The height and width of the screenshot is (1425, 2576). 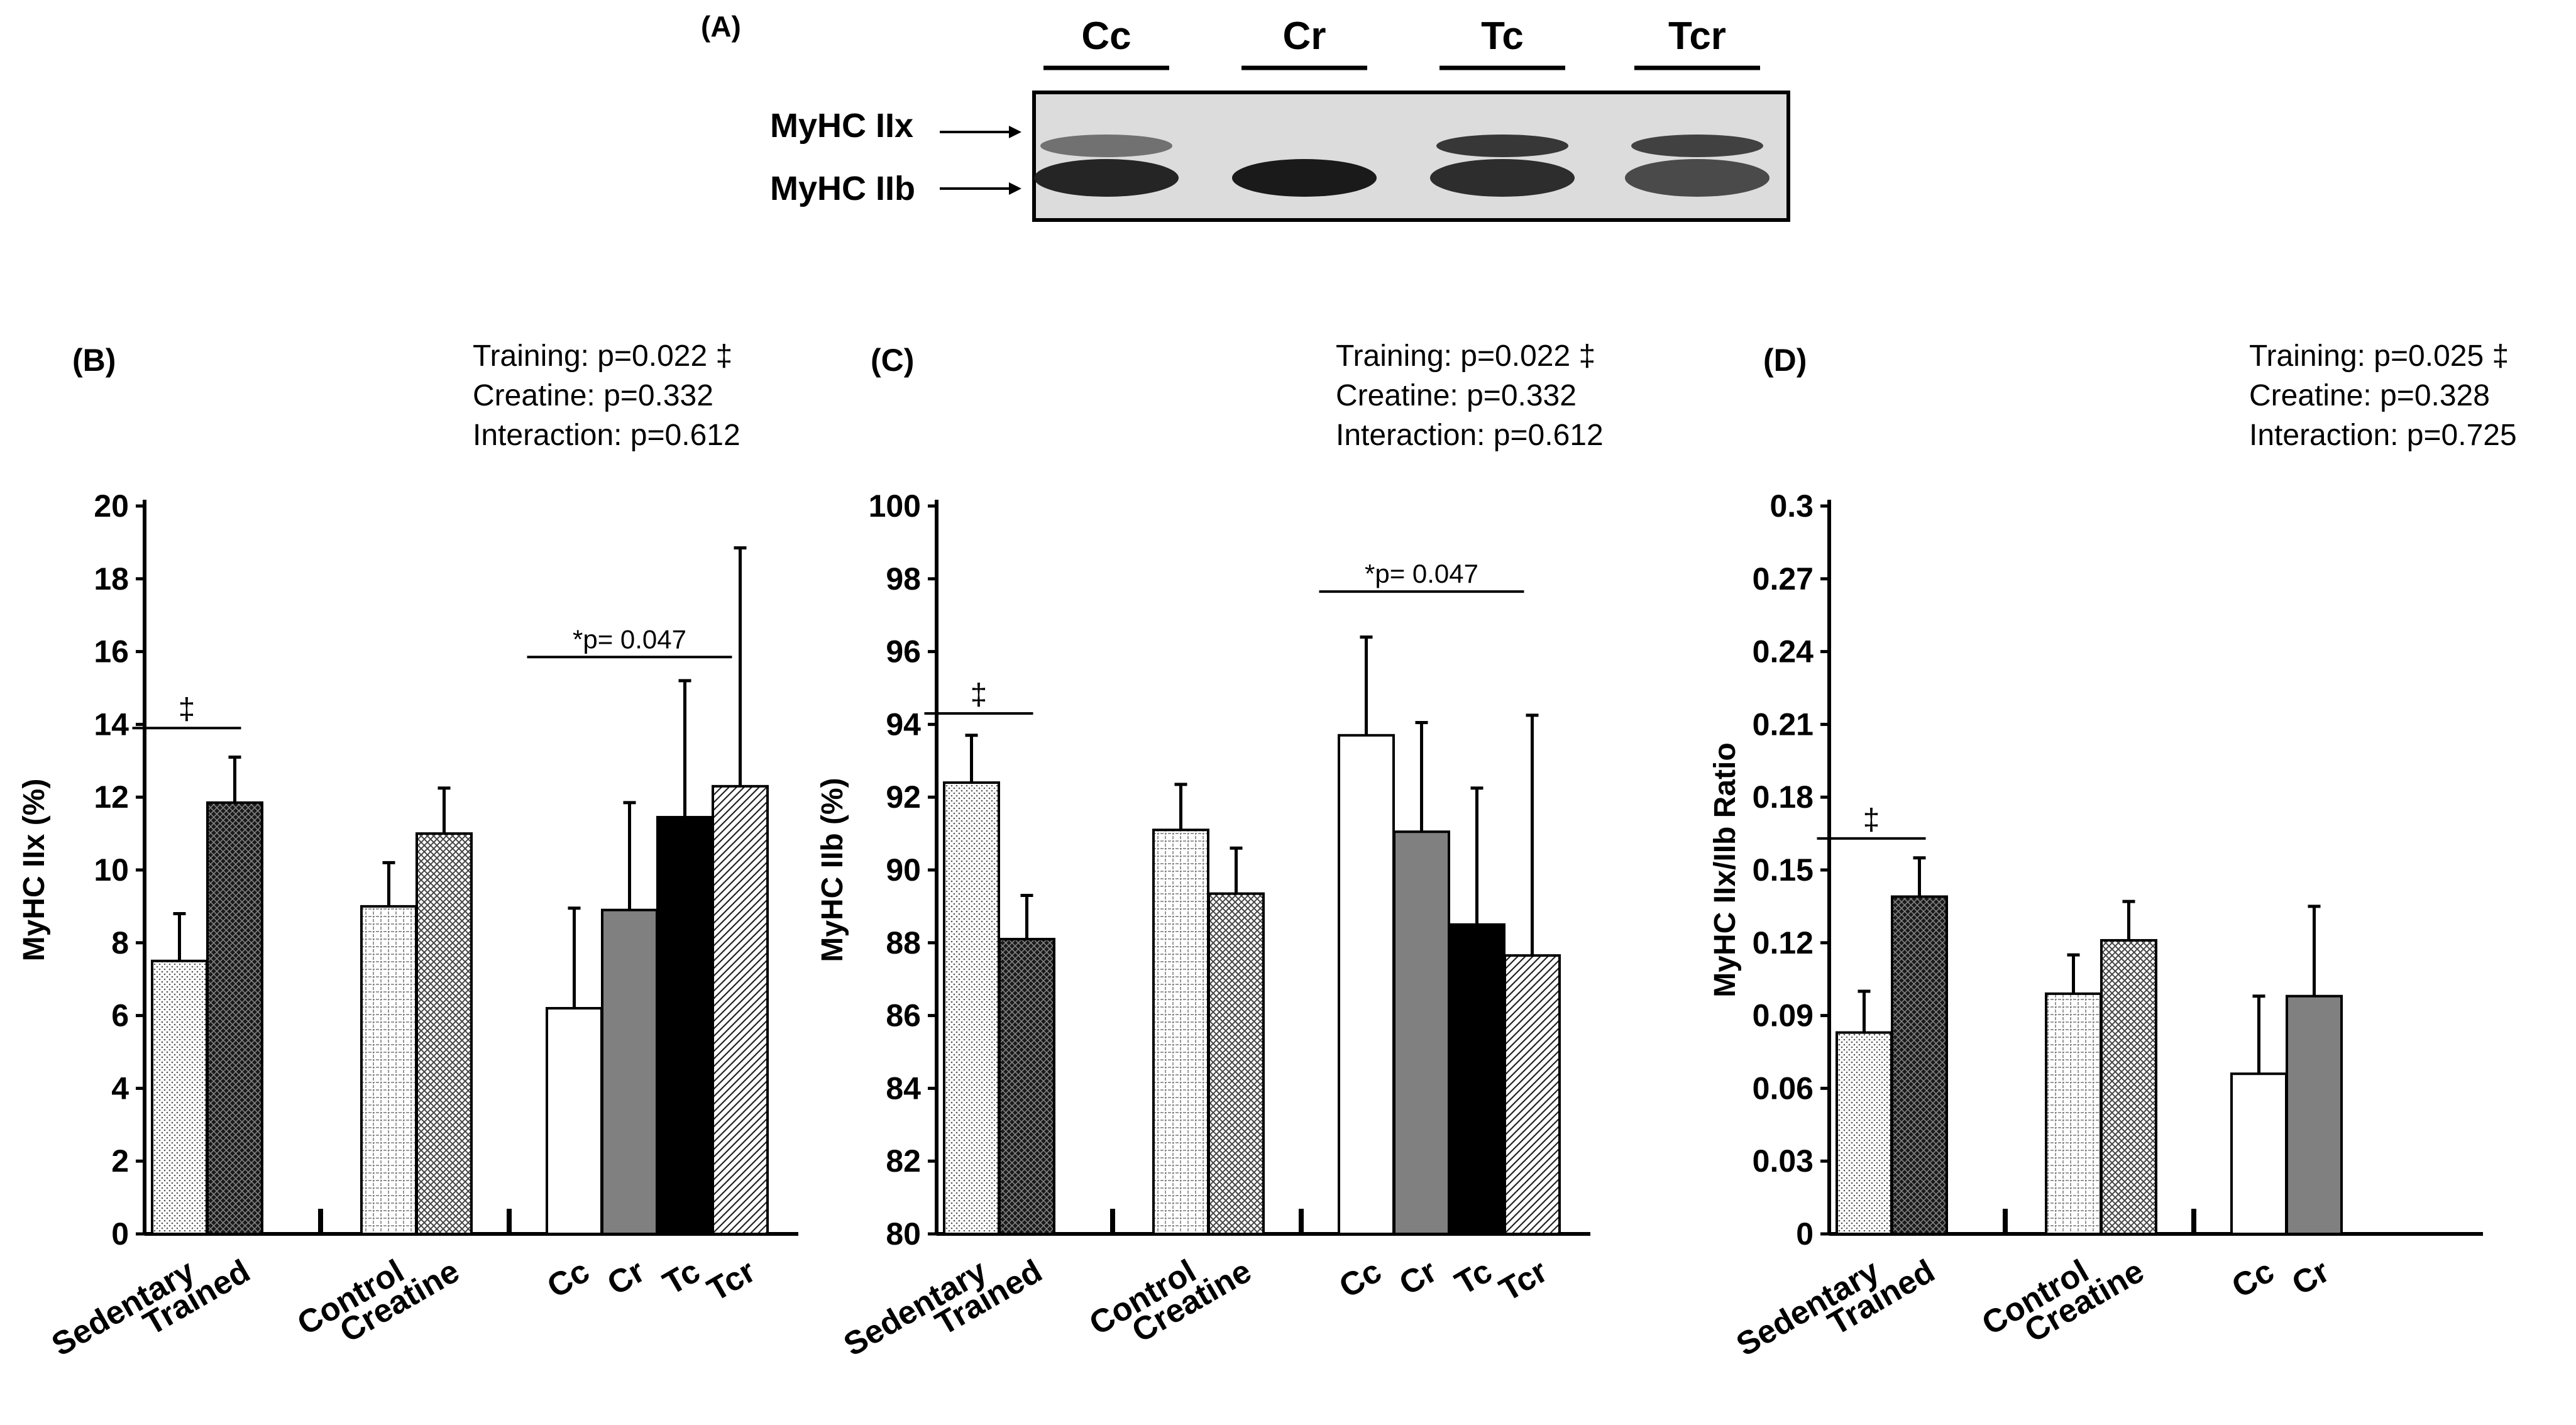 I want to click on band-arrow-iix-head, so click(x=1015, y=132).